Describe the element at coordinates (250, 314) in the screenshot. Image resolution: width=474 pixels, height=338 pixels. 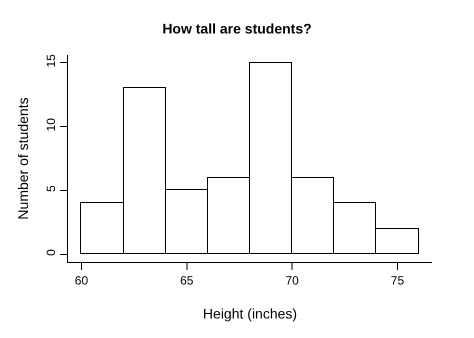
I see `x-axis-title: Height (inches)` at that location.